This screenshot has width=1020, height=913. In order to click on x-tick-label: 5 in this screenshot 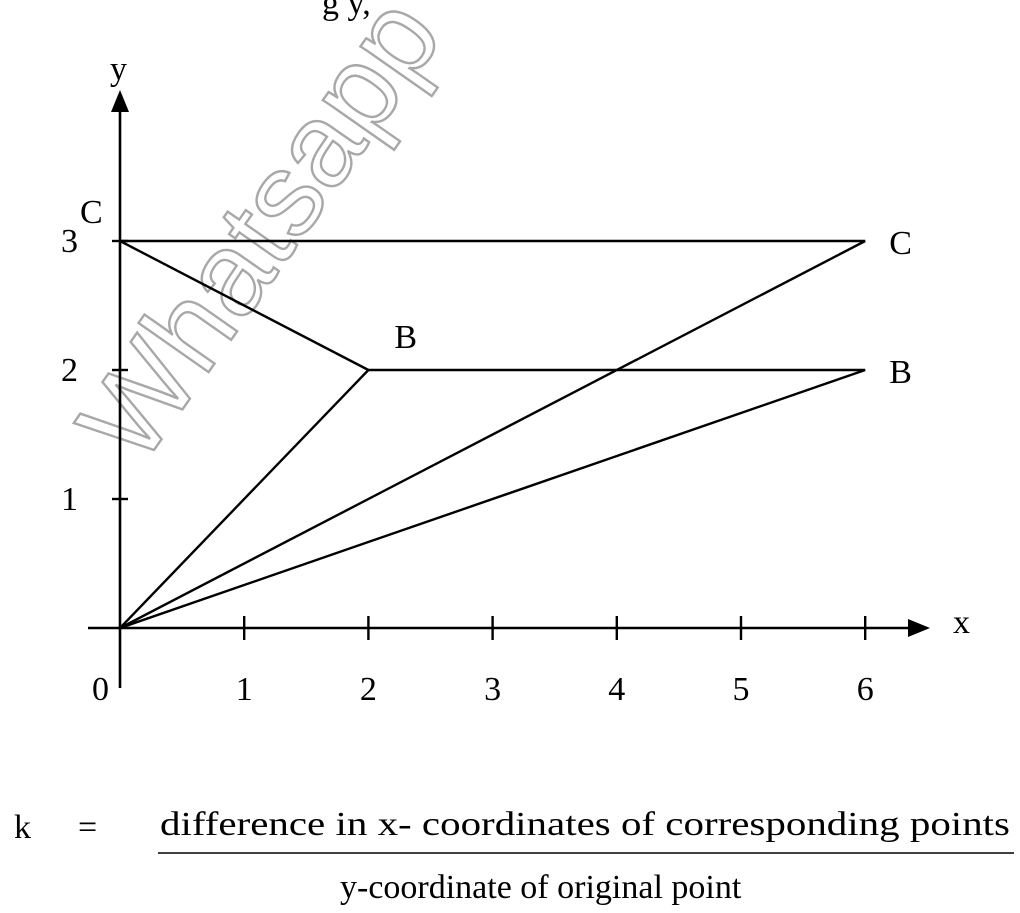, I will do `click(741, 689)`.